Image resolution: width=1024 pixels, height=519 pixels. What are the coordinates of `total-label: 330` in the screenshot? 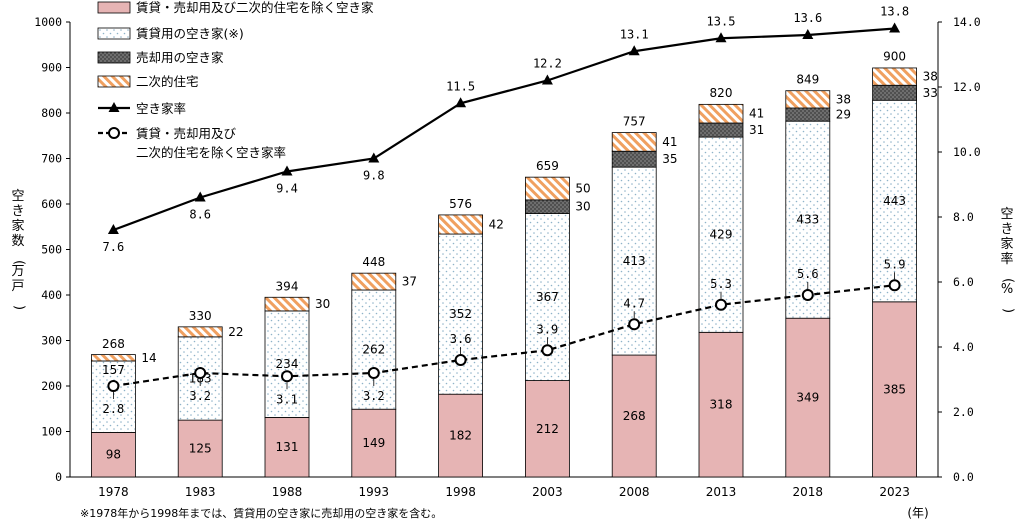 It's located at (200, 316).